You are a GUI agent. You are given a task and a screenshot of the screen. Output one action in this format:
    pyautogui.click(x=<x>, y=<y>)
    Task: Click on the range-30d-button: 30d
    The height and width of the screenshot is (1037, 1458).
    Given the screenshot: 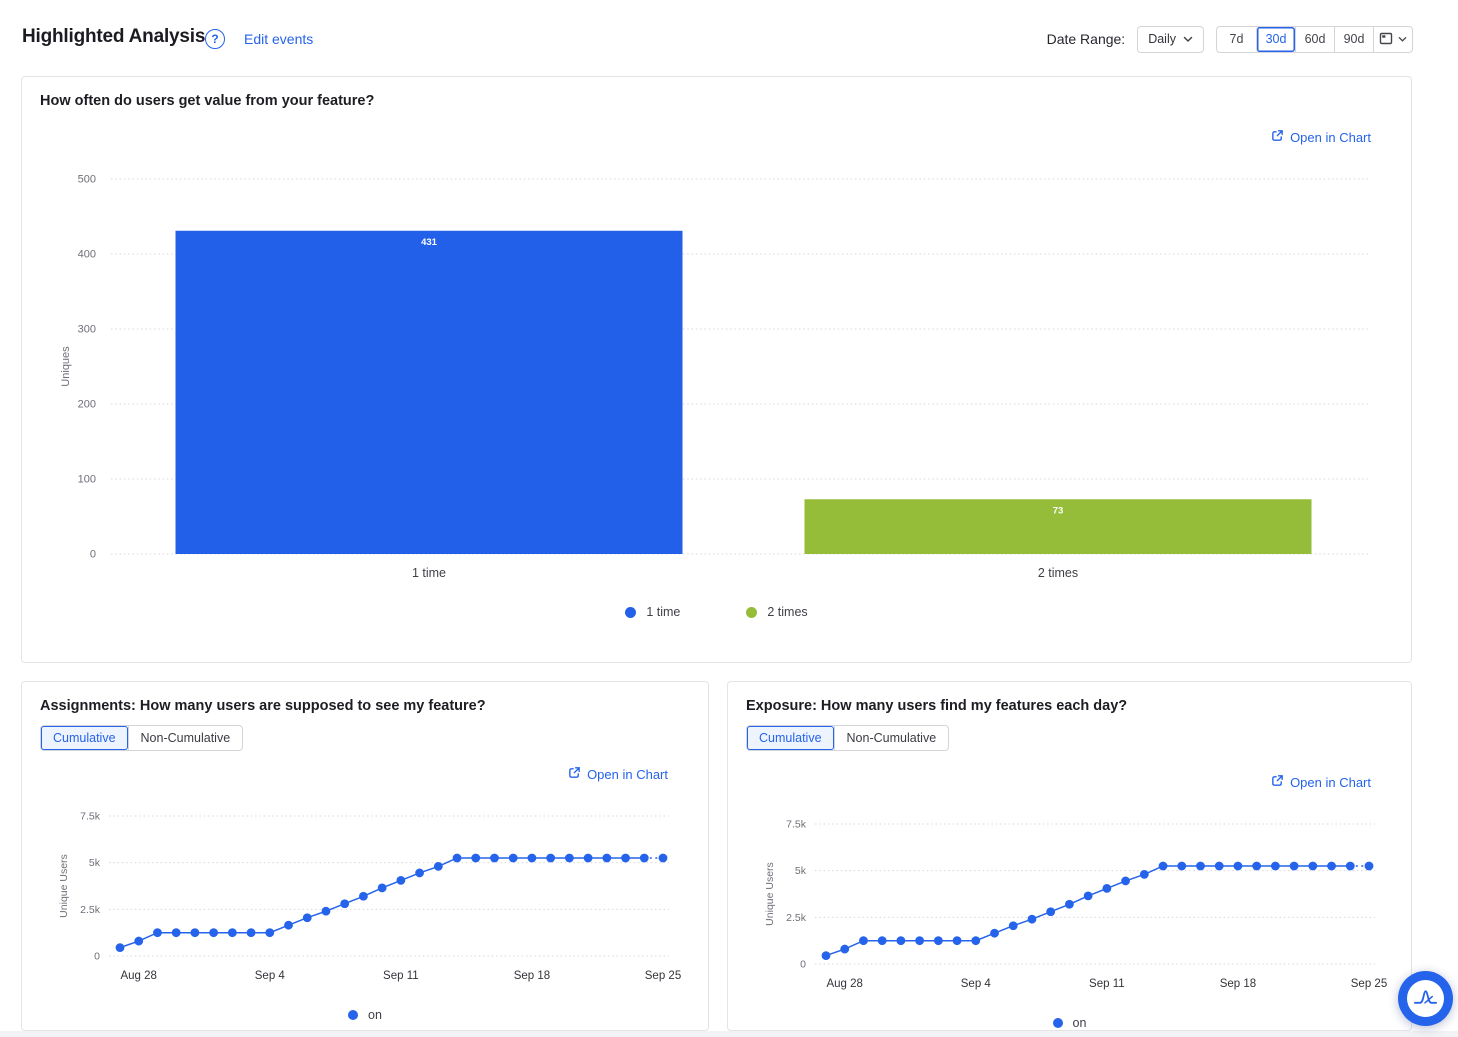 What is the action you would take?
    pyautogui.click(x=1275, y=39)
    